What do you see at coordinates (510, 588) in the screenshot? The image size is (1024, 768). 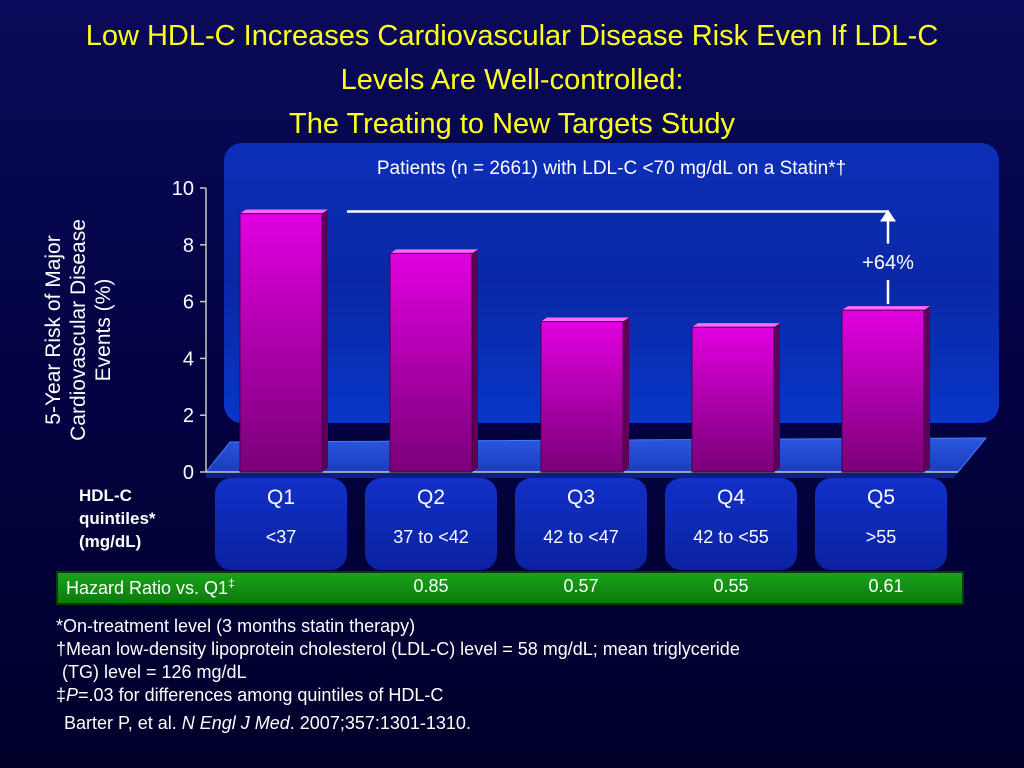 I see `hazard-ratio-bar` at bounding box center [510, 588].